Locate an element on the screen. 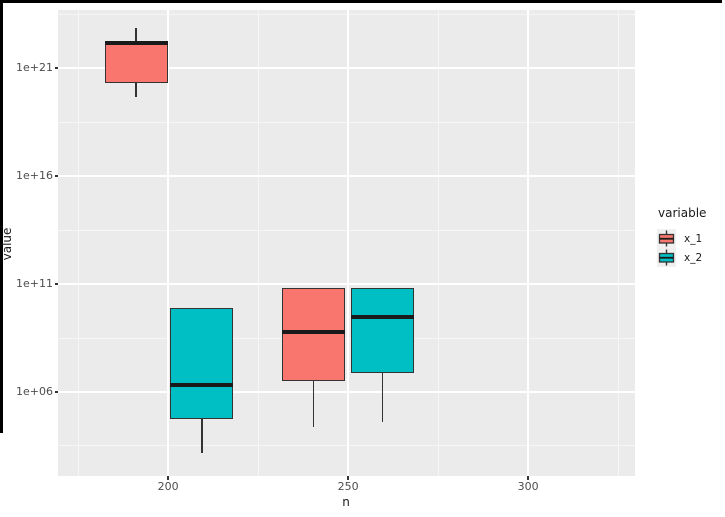 This screenshot has width=725, height=517. x-axis-title: n is located at coordinates (346, 502).